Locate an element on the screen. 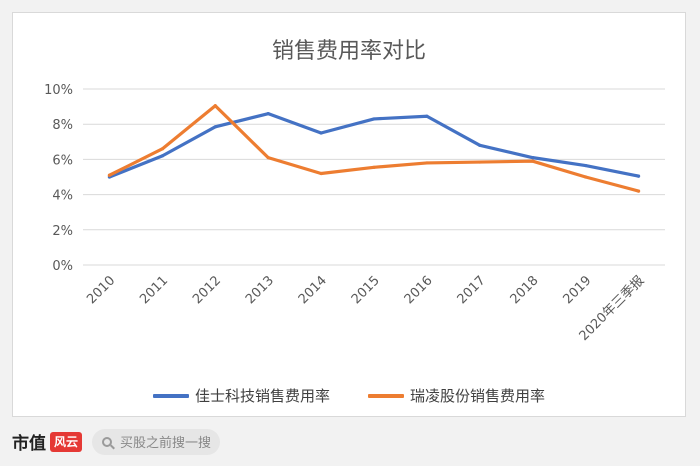  y-tick-label: 10% is located at coordinates (58, 90).